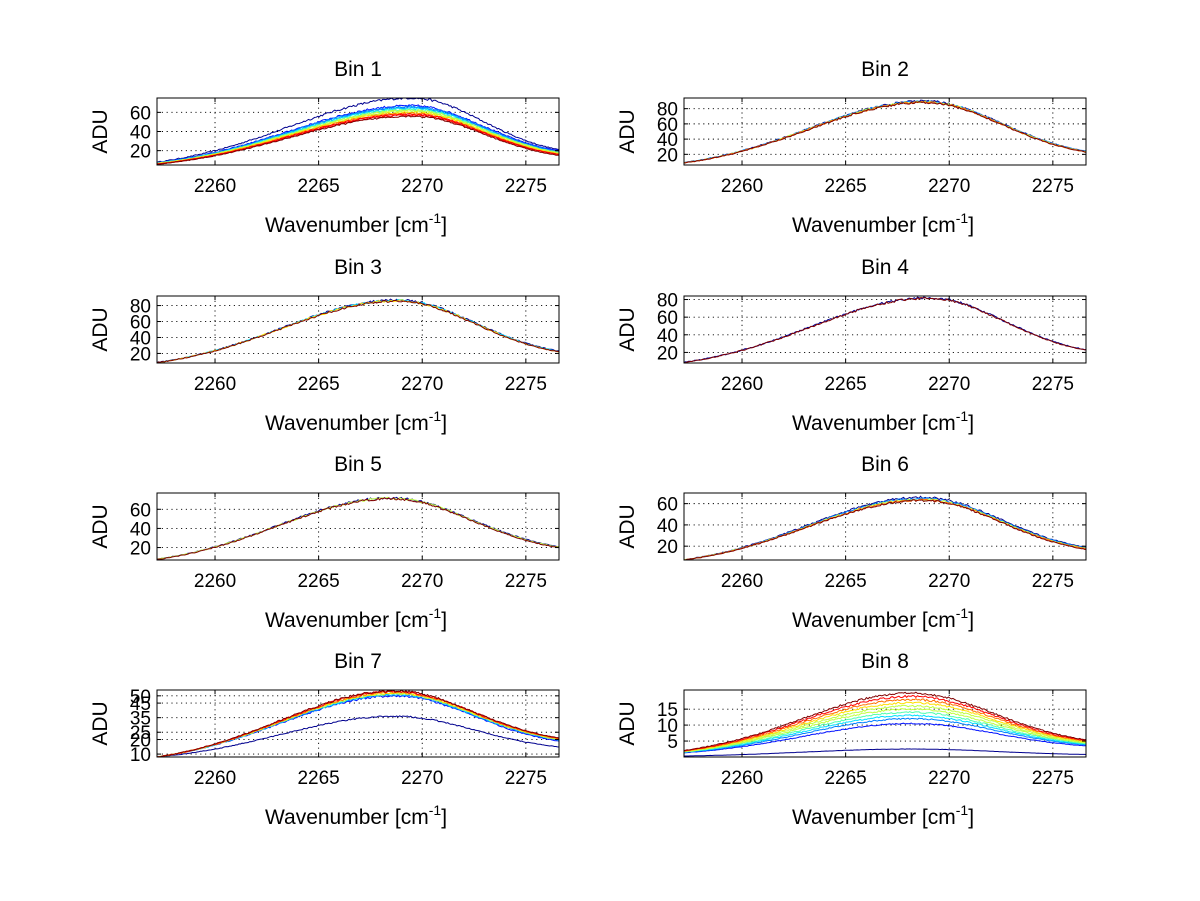 The width and height of the screenshot is (1200, 901). I want to click on y-tick-label: 35, so click(140, 719).